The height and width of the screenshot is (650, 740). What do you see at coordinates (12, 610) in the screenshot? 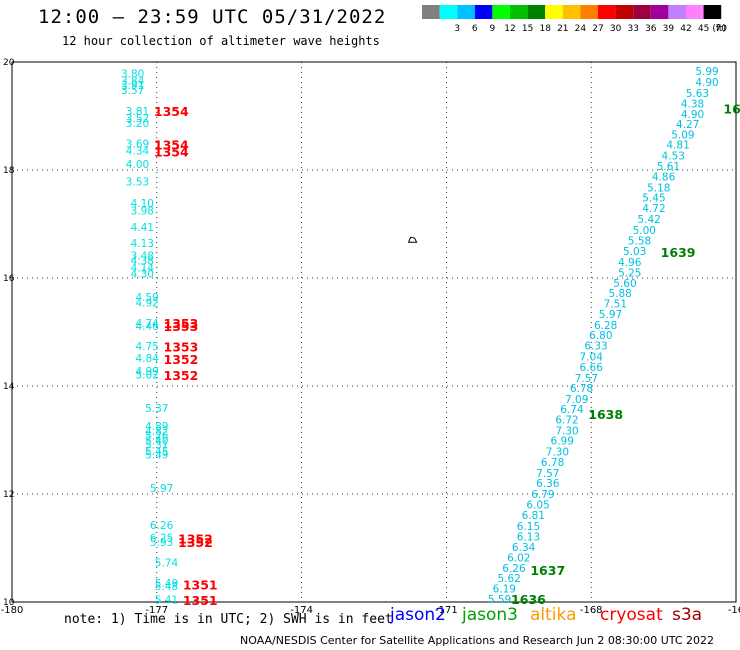
I see `x-tick-label: -180` at bounding box center [12, 610].